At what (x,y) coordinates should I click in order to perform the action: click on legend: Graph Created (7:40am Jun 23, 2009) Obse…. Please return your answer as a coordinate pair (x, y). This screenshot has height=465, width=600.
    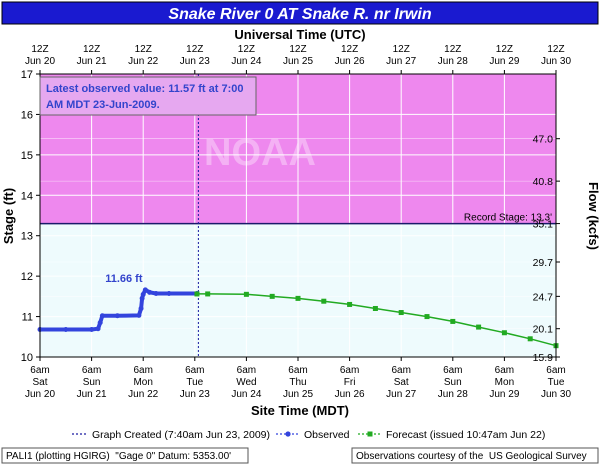
    Looking at the image, I should click on (308, 435).